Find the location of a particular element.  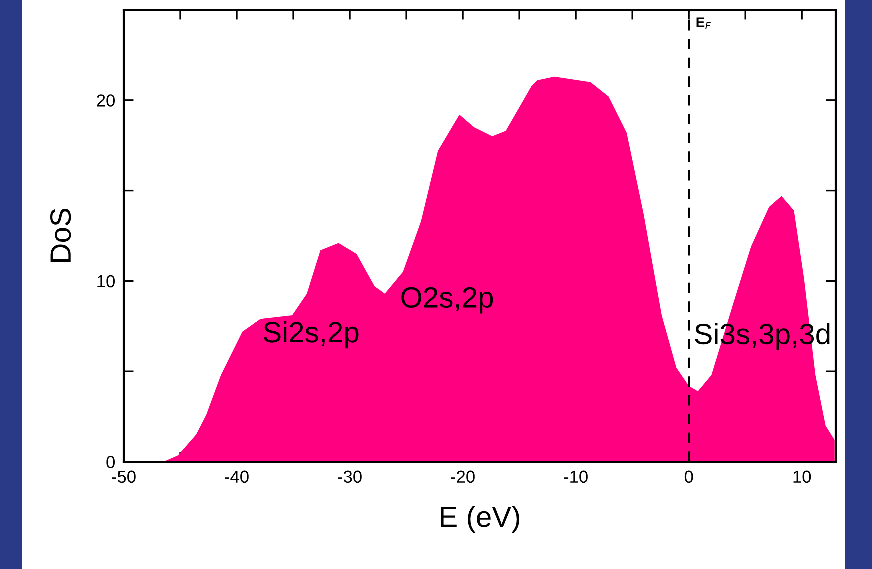

x-tick-label: -30 is located at coordinates (350, 477).